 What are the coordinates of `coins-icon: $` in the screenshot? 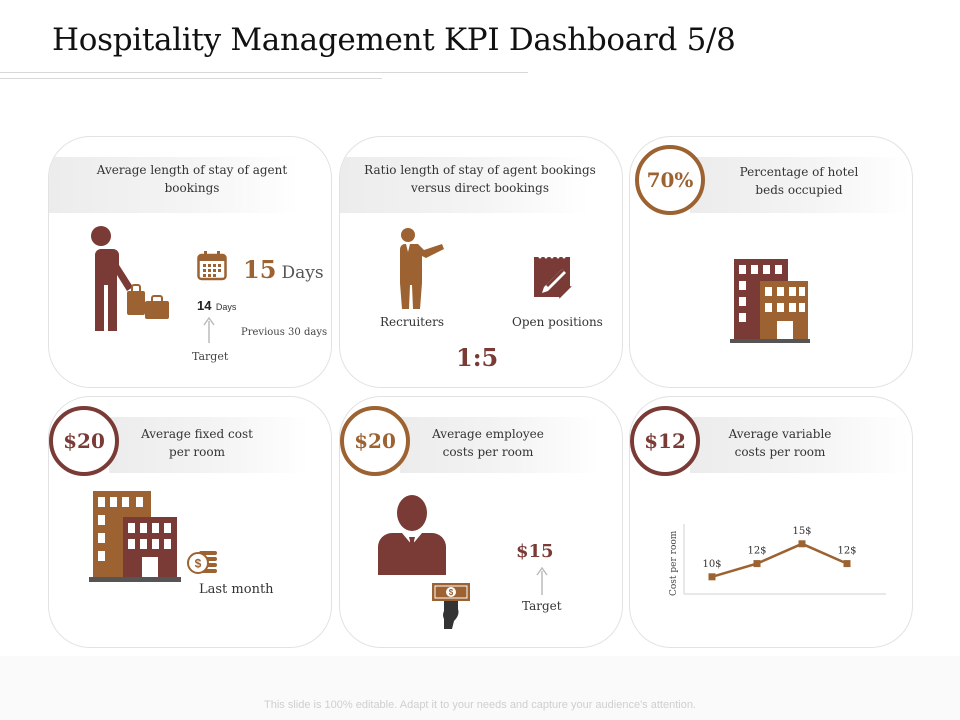 It's located at (202, 562).